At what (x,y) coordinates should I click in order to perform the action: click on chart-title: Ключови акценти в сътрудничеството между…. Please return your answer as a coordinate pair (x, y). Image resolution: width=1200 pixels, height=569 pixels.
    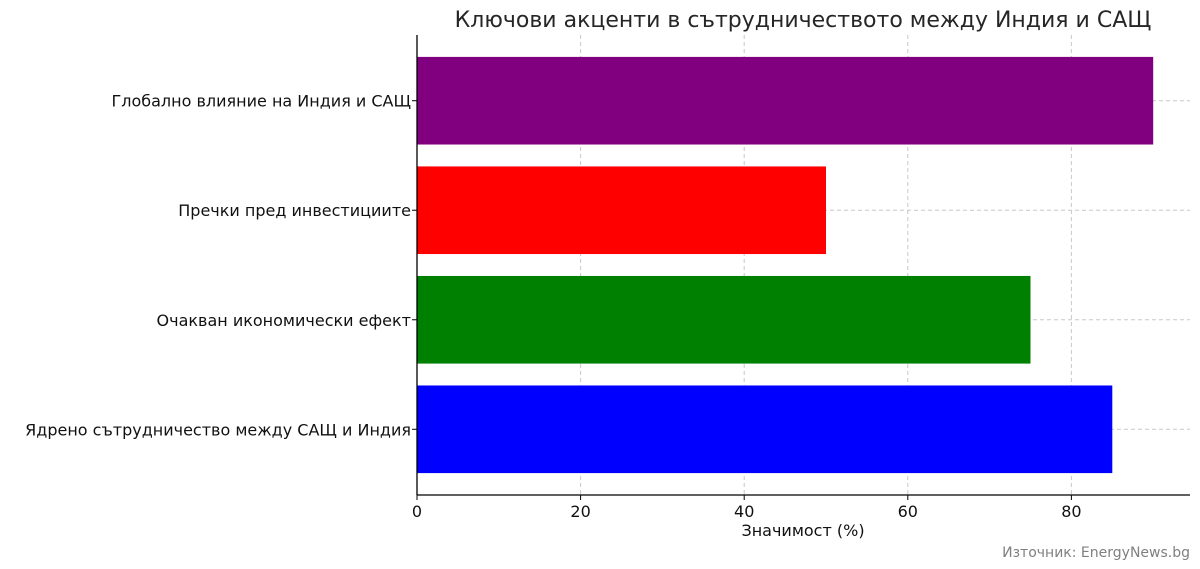
    Looking at the image, I should click on (803, 20).